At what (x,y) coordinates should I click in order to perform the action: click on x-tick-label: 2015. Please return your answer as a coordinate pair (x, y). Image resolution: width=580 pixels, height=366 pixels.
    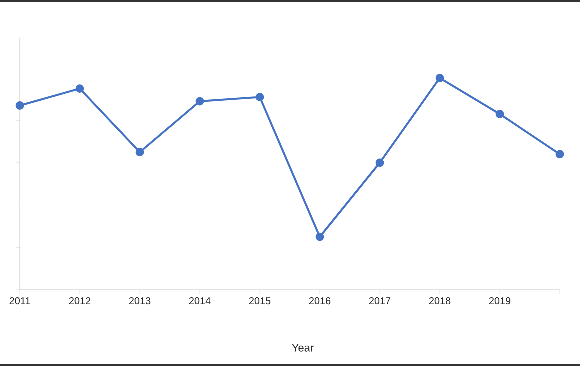
    Looking at the image, I should click on (260, 301).